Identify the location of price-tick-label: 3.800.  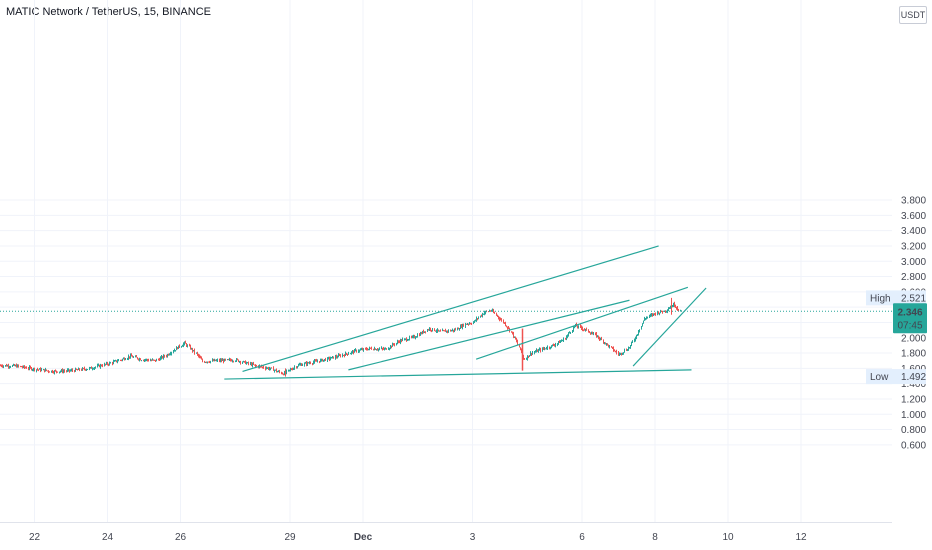
(913, 201).